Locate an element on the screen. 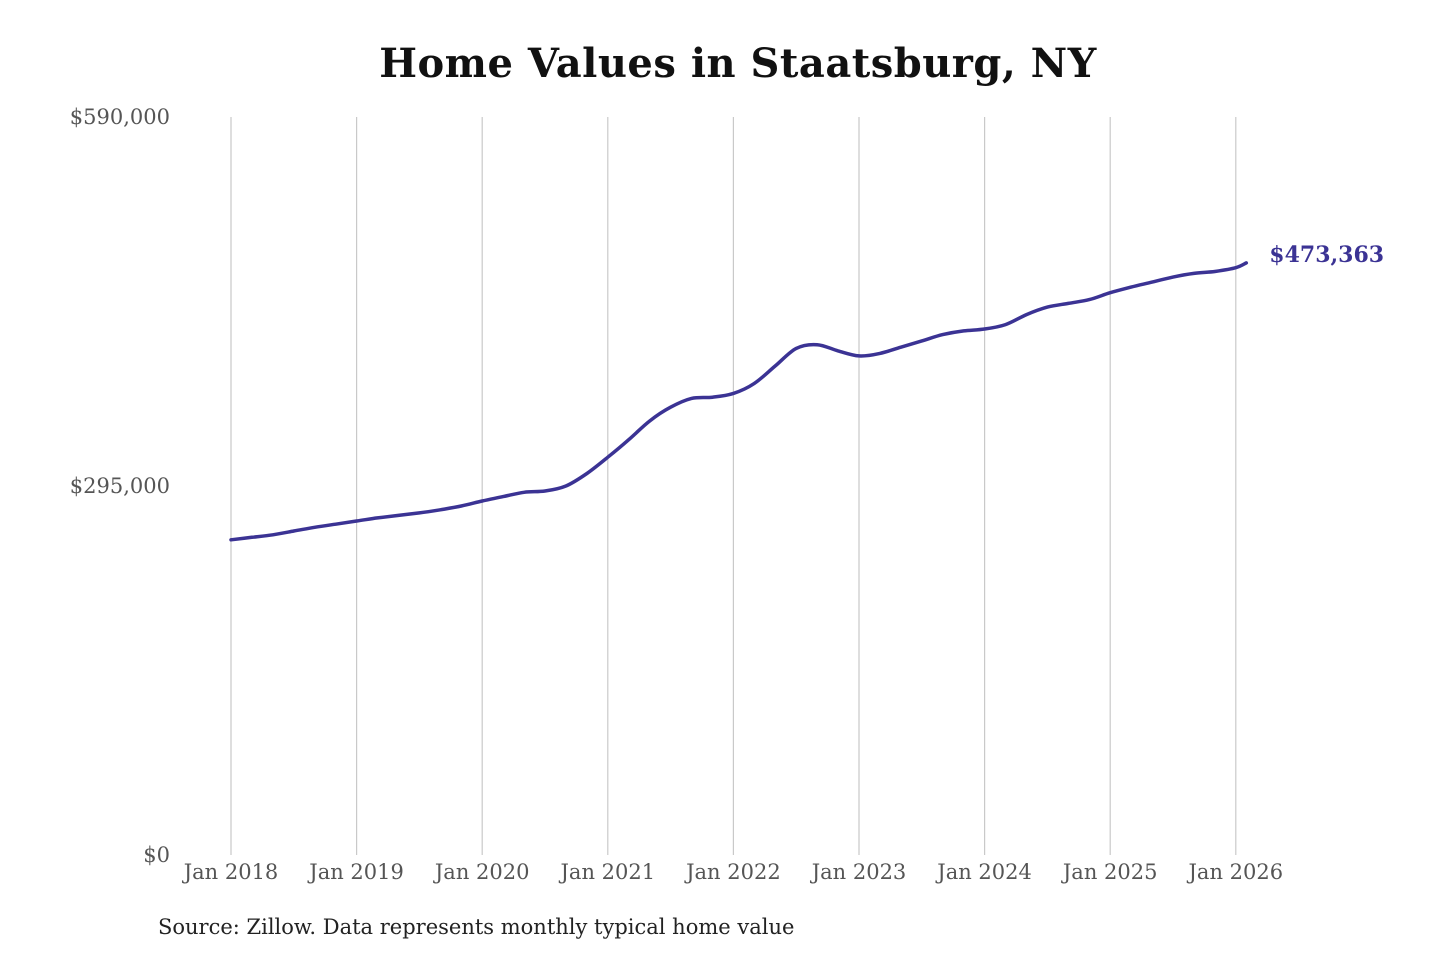 Image resolution: width=1440 pixels, height=960 pixels. chart-title: Home Values in Staatsburg, NY is located at coordinates (738, 63).